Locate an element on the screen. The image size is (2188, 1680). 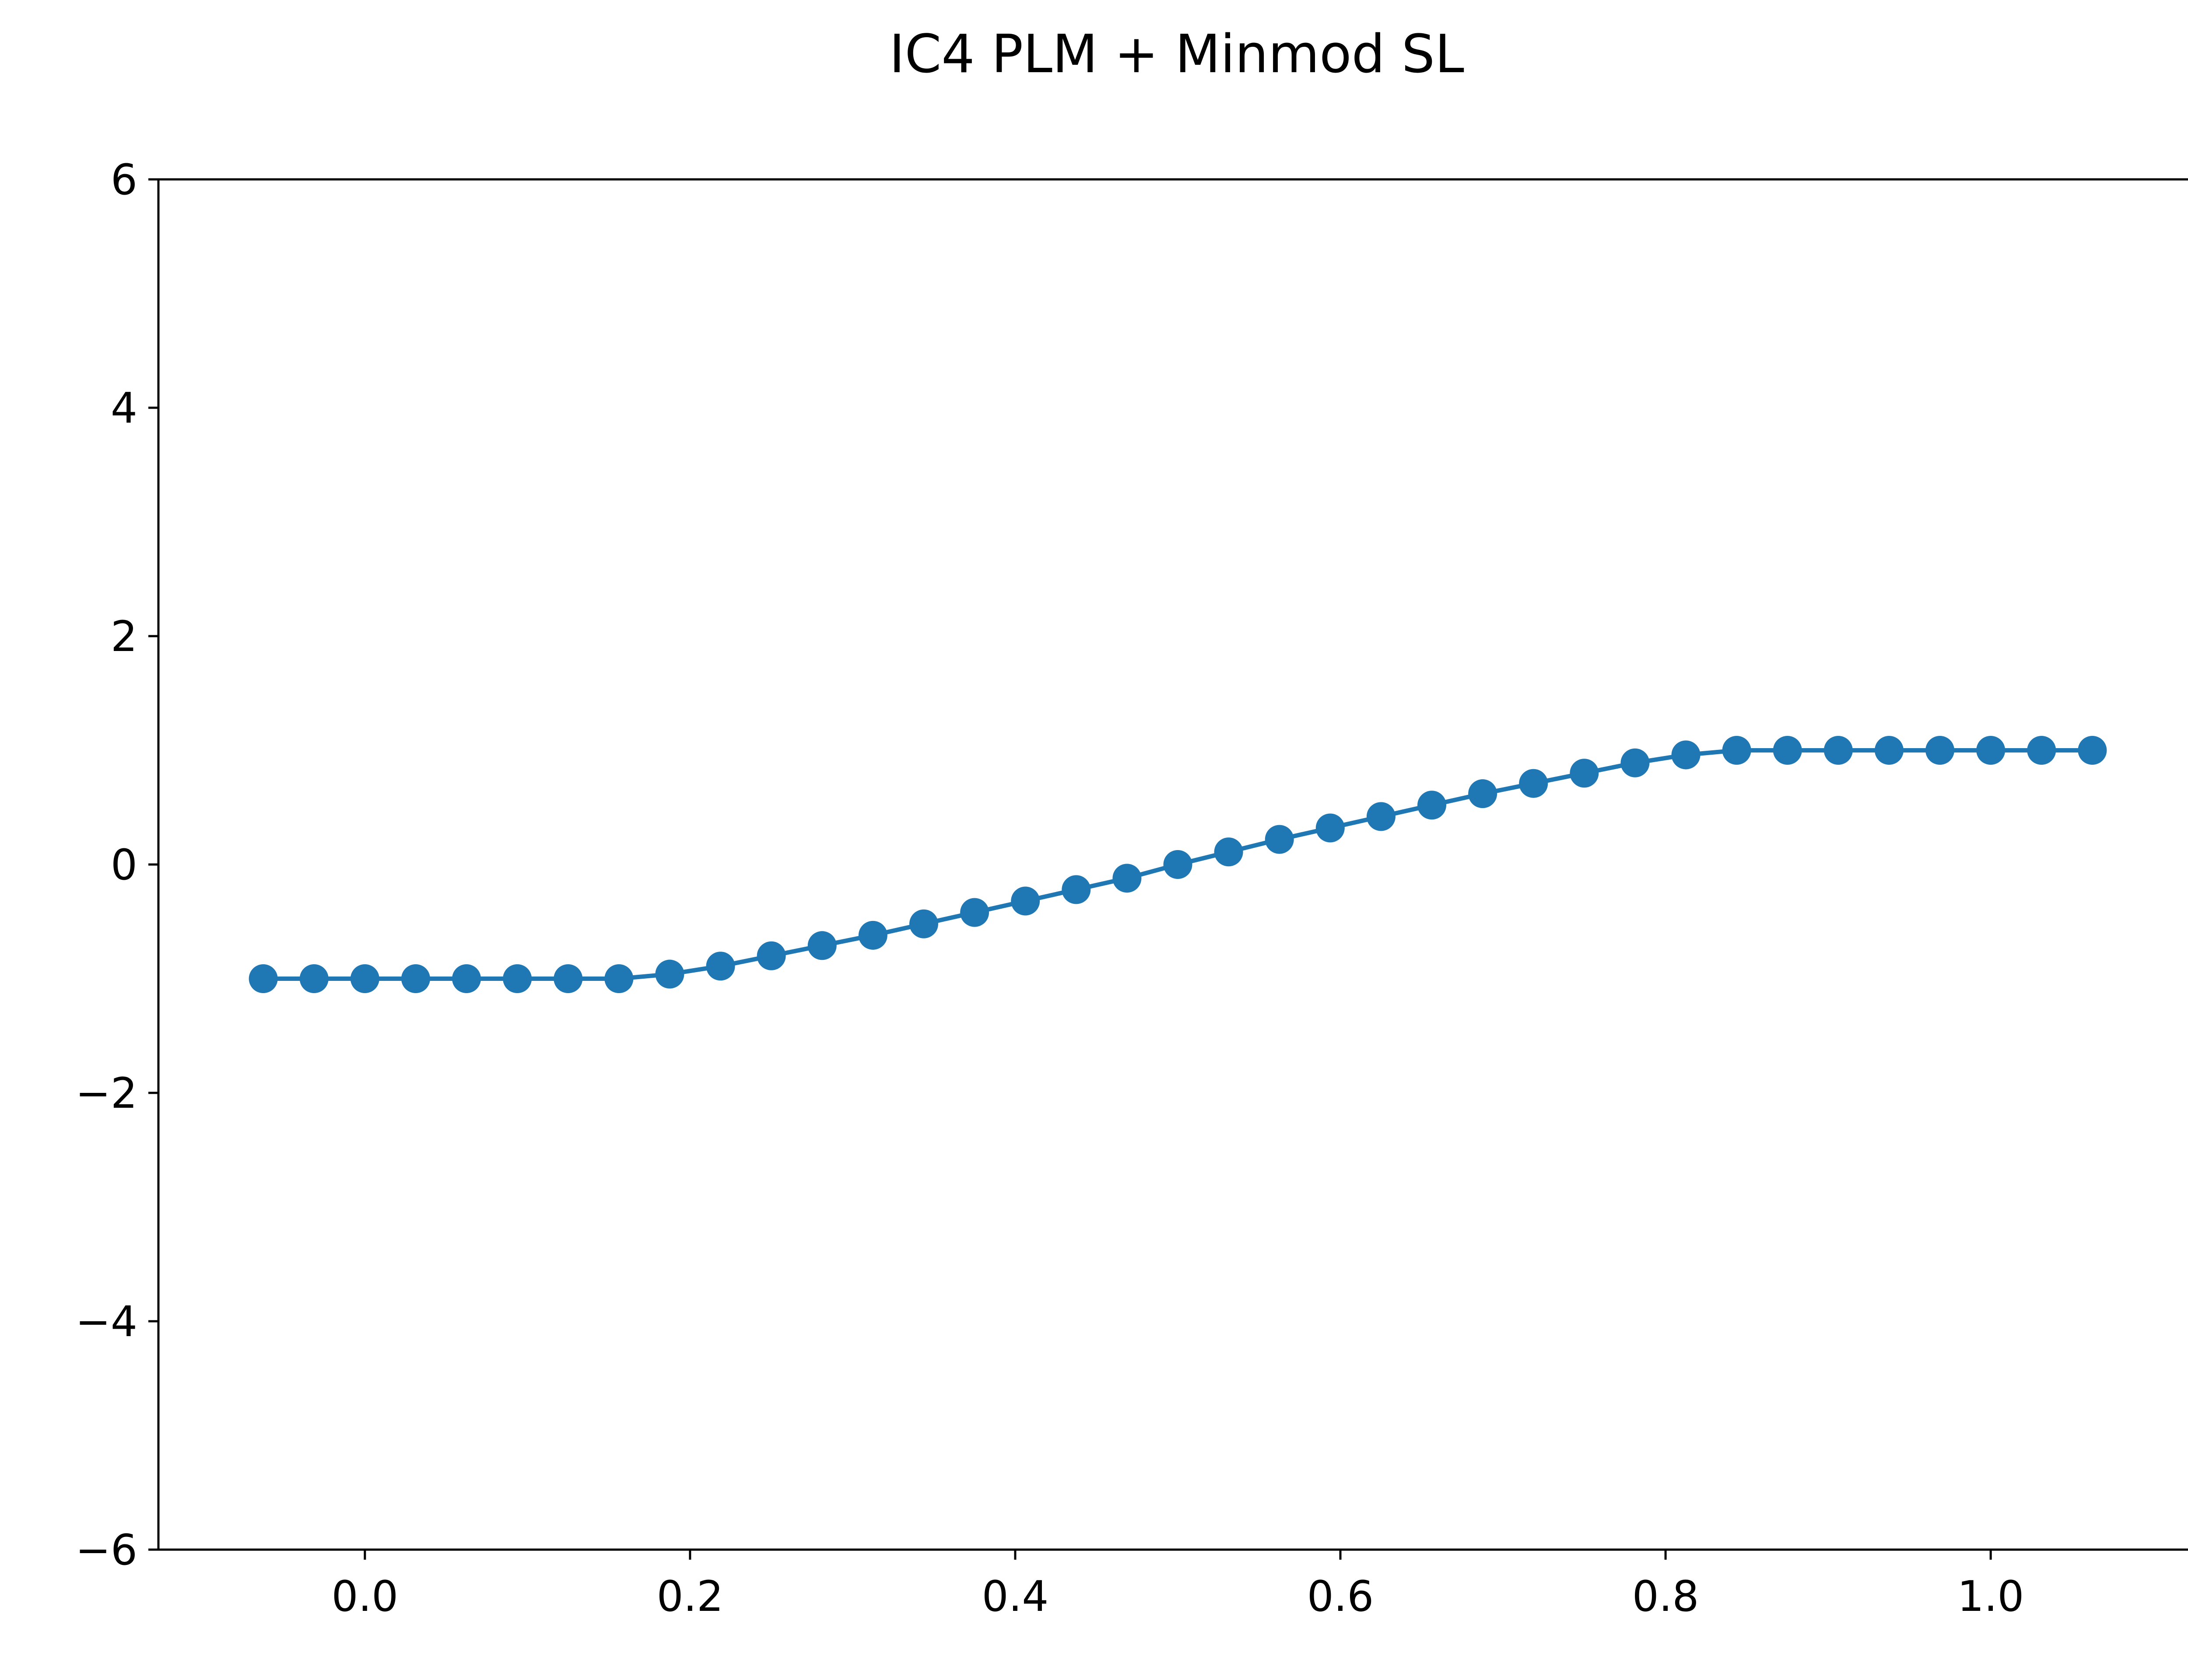
y-tick-label: 6 is located at coordinates (124, 179).